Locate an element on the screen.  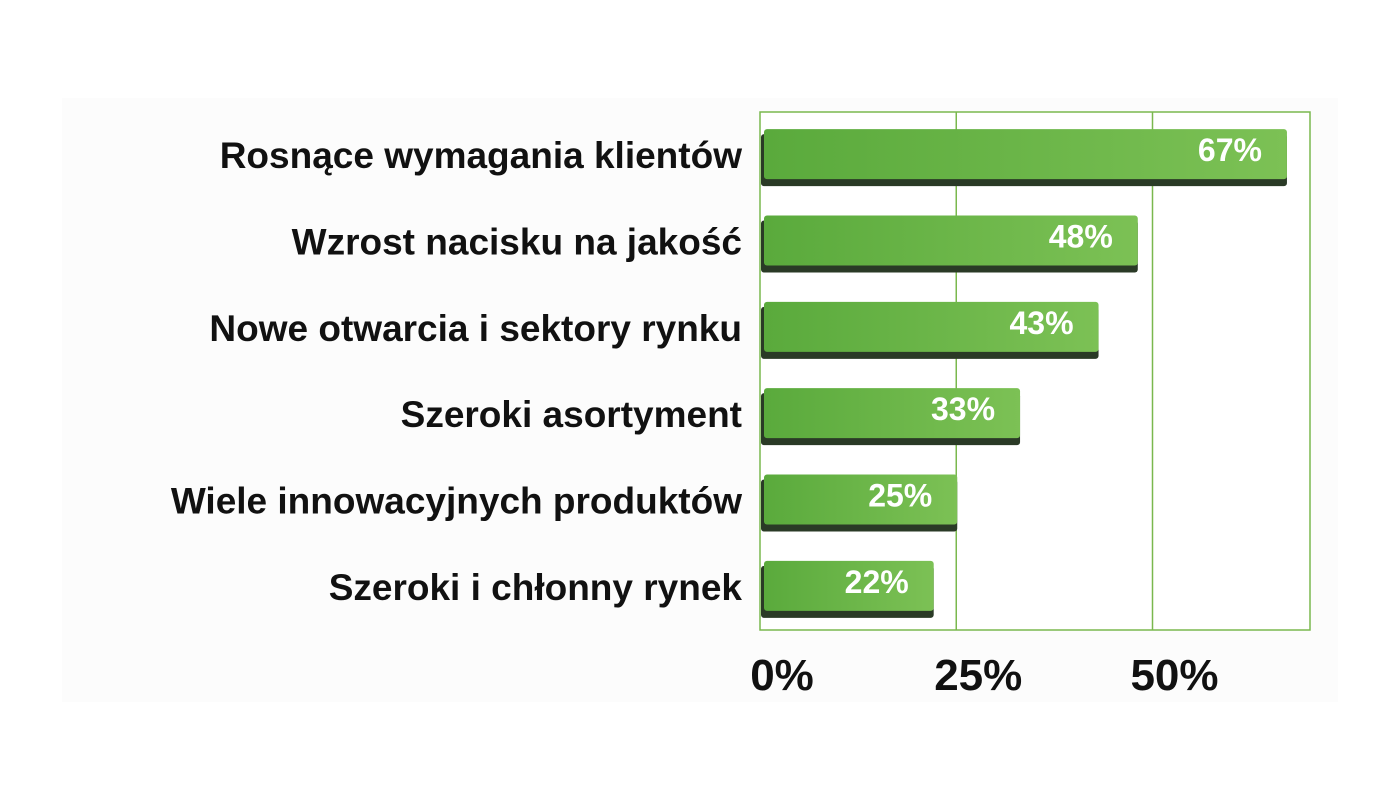
grid-lines is located at coordinates (1054, 371).